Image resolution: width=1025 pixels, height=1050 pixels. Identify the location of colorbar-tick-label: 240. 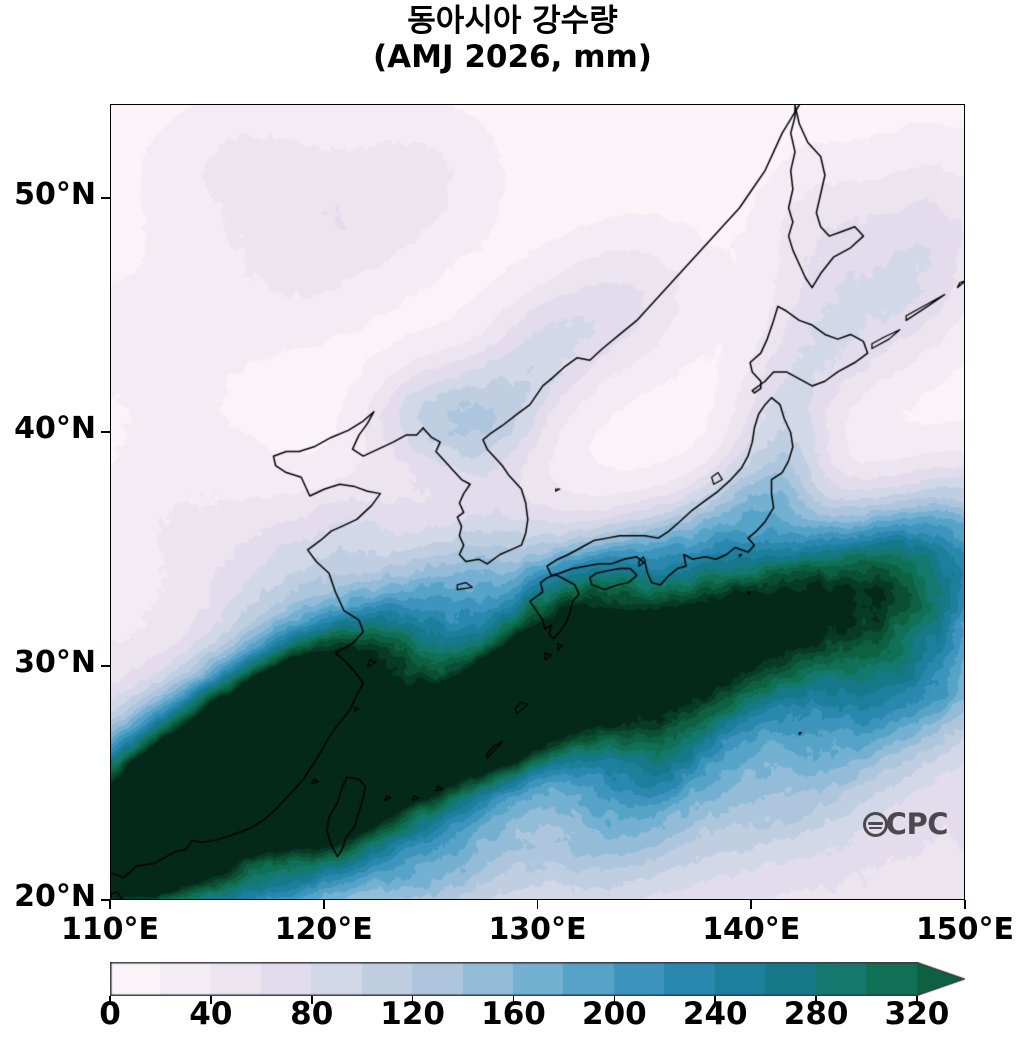
(715, 1014).